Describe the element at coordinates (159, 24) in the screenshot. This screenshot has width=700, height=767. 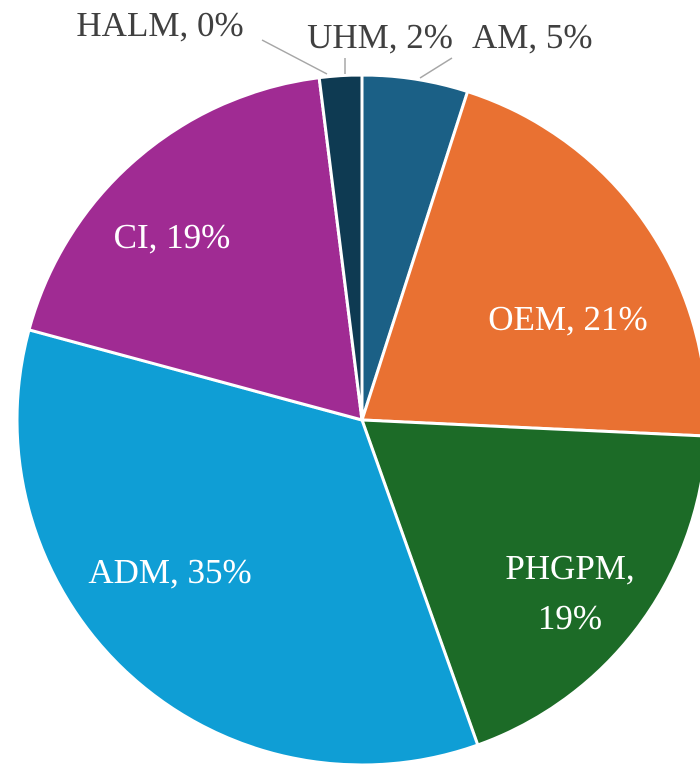
I see `data-label: HALM, 0%` at that location.